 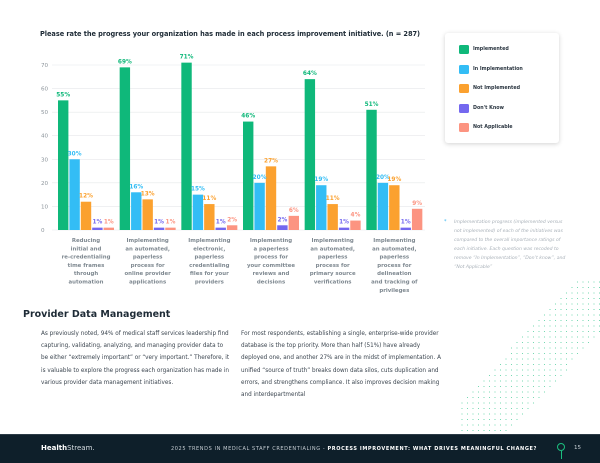 What do you see at coordinates (491, 49) in the screenshot?
I see `legend-label: Implemented` at bounding box center [491, 49].